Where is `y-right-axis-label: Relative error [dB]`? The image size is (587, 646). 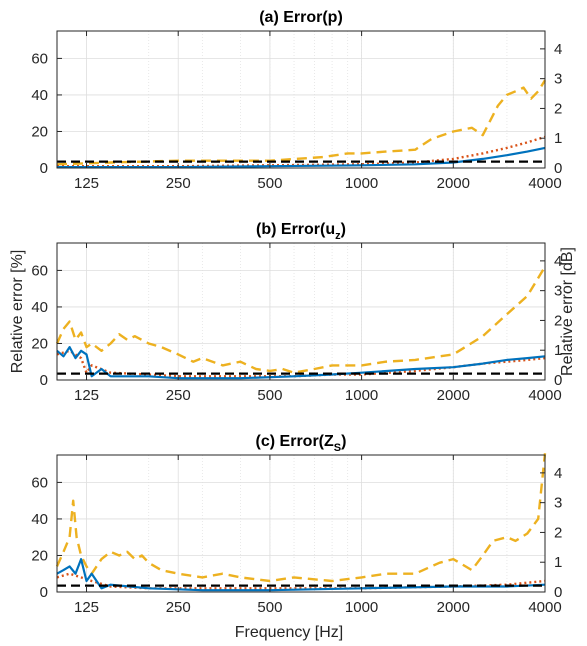
y-right-axis-label: Relative error [dB] is located at coordinates (567, 311).